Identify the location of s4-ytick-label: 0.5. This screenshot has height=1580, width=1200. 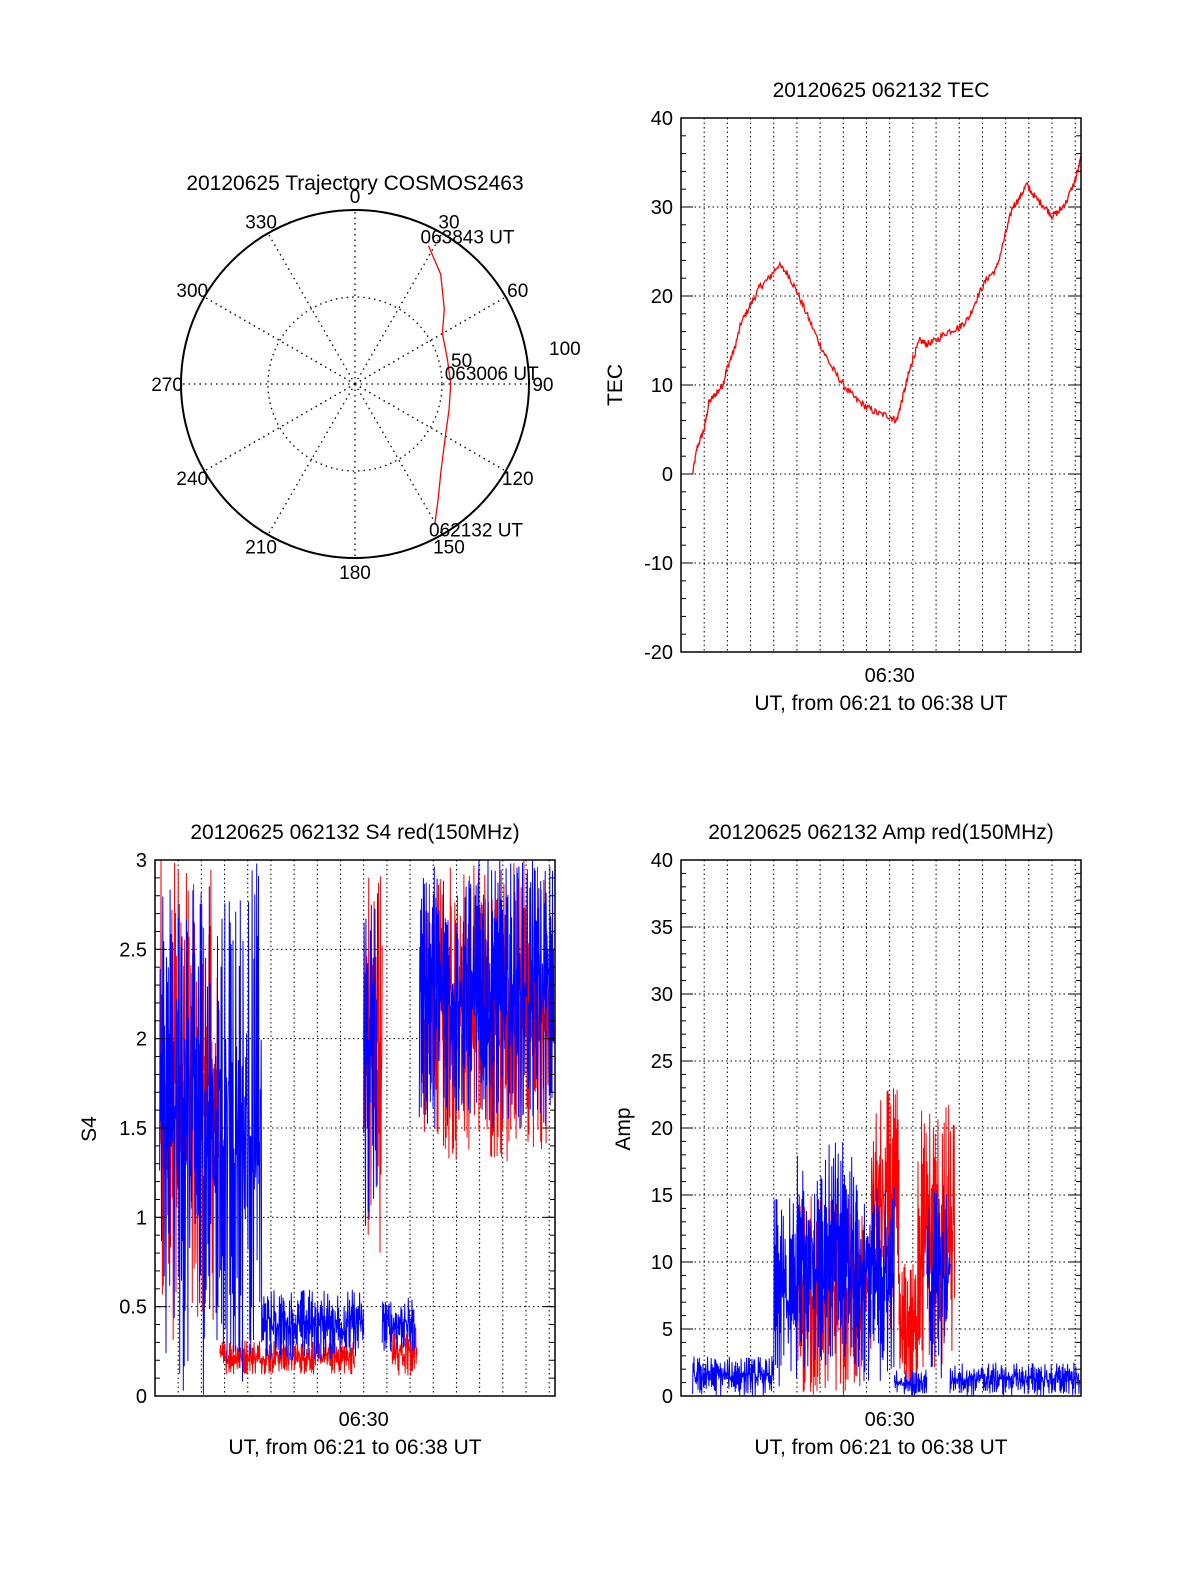
(133, 1308).